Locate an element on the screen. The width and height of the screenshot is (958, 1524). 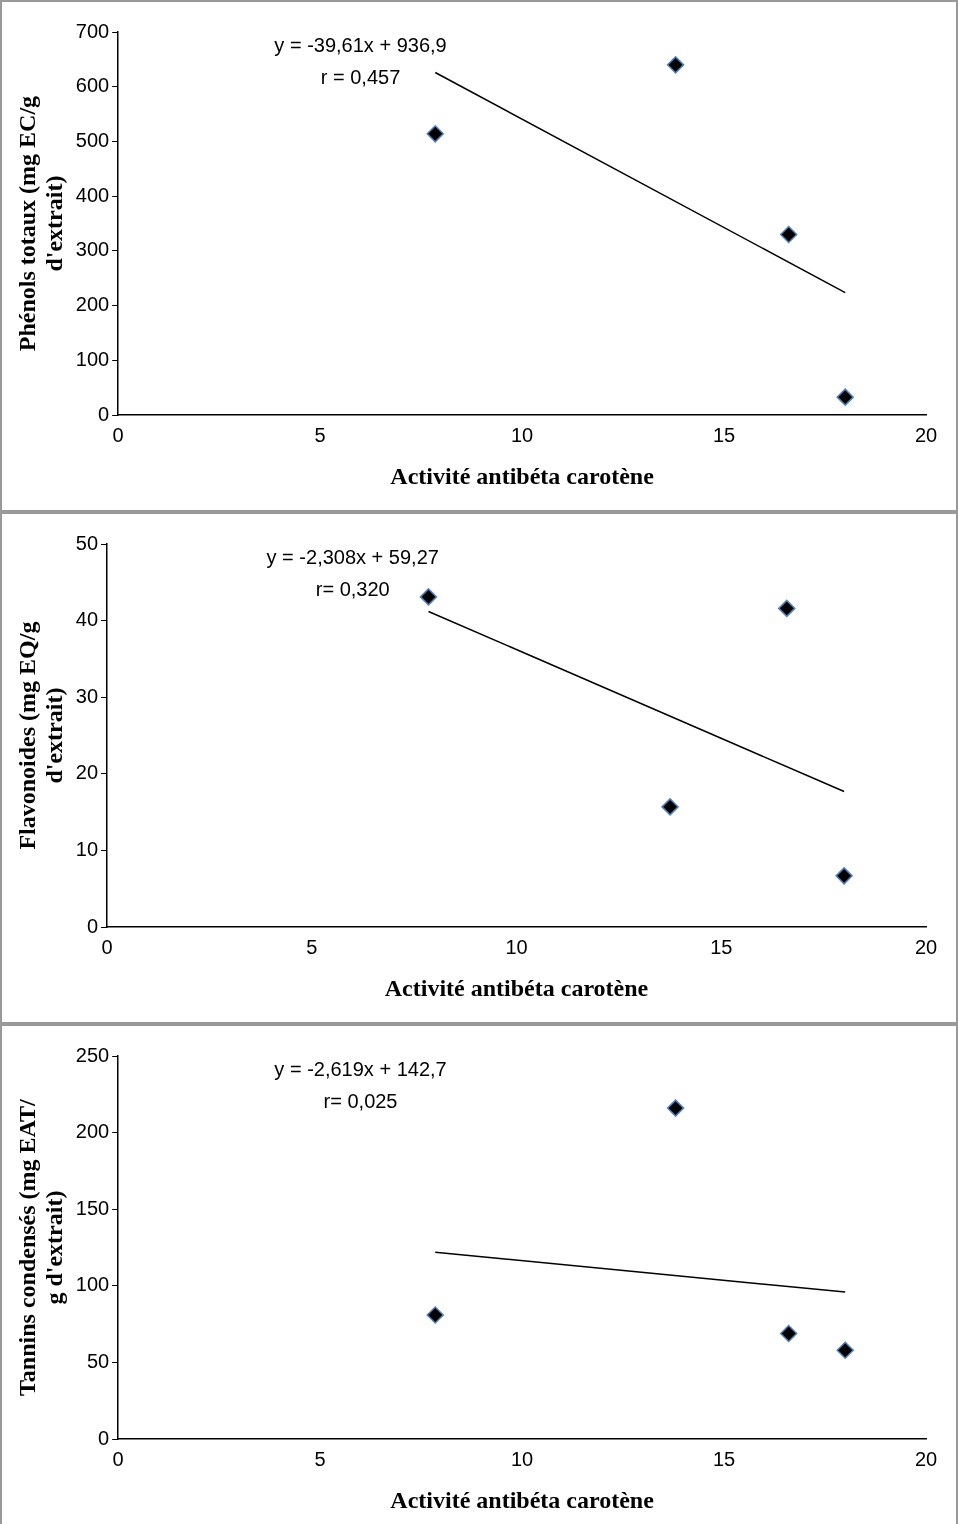
annotation: y = -2,619x + 142,7 is located at coordinates (360, 1068).